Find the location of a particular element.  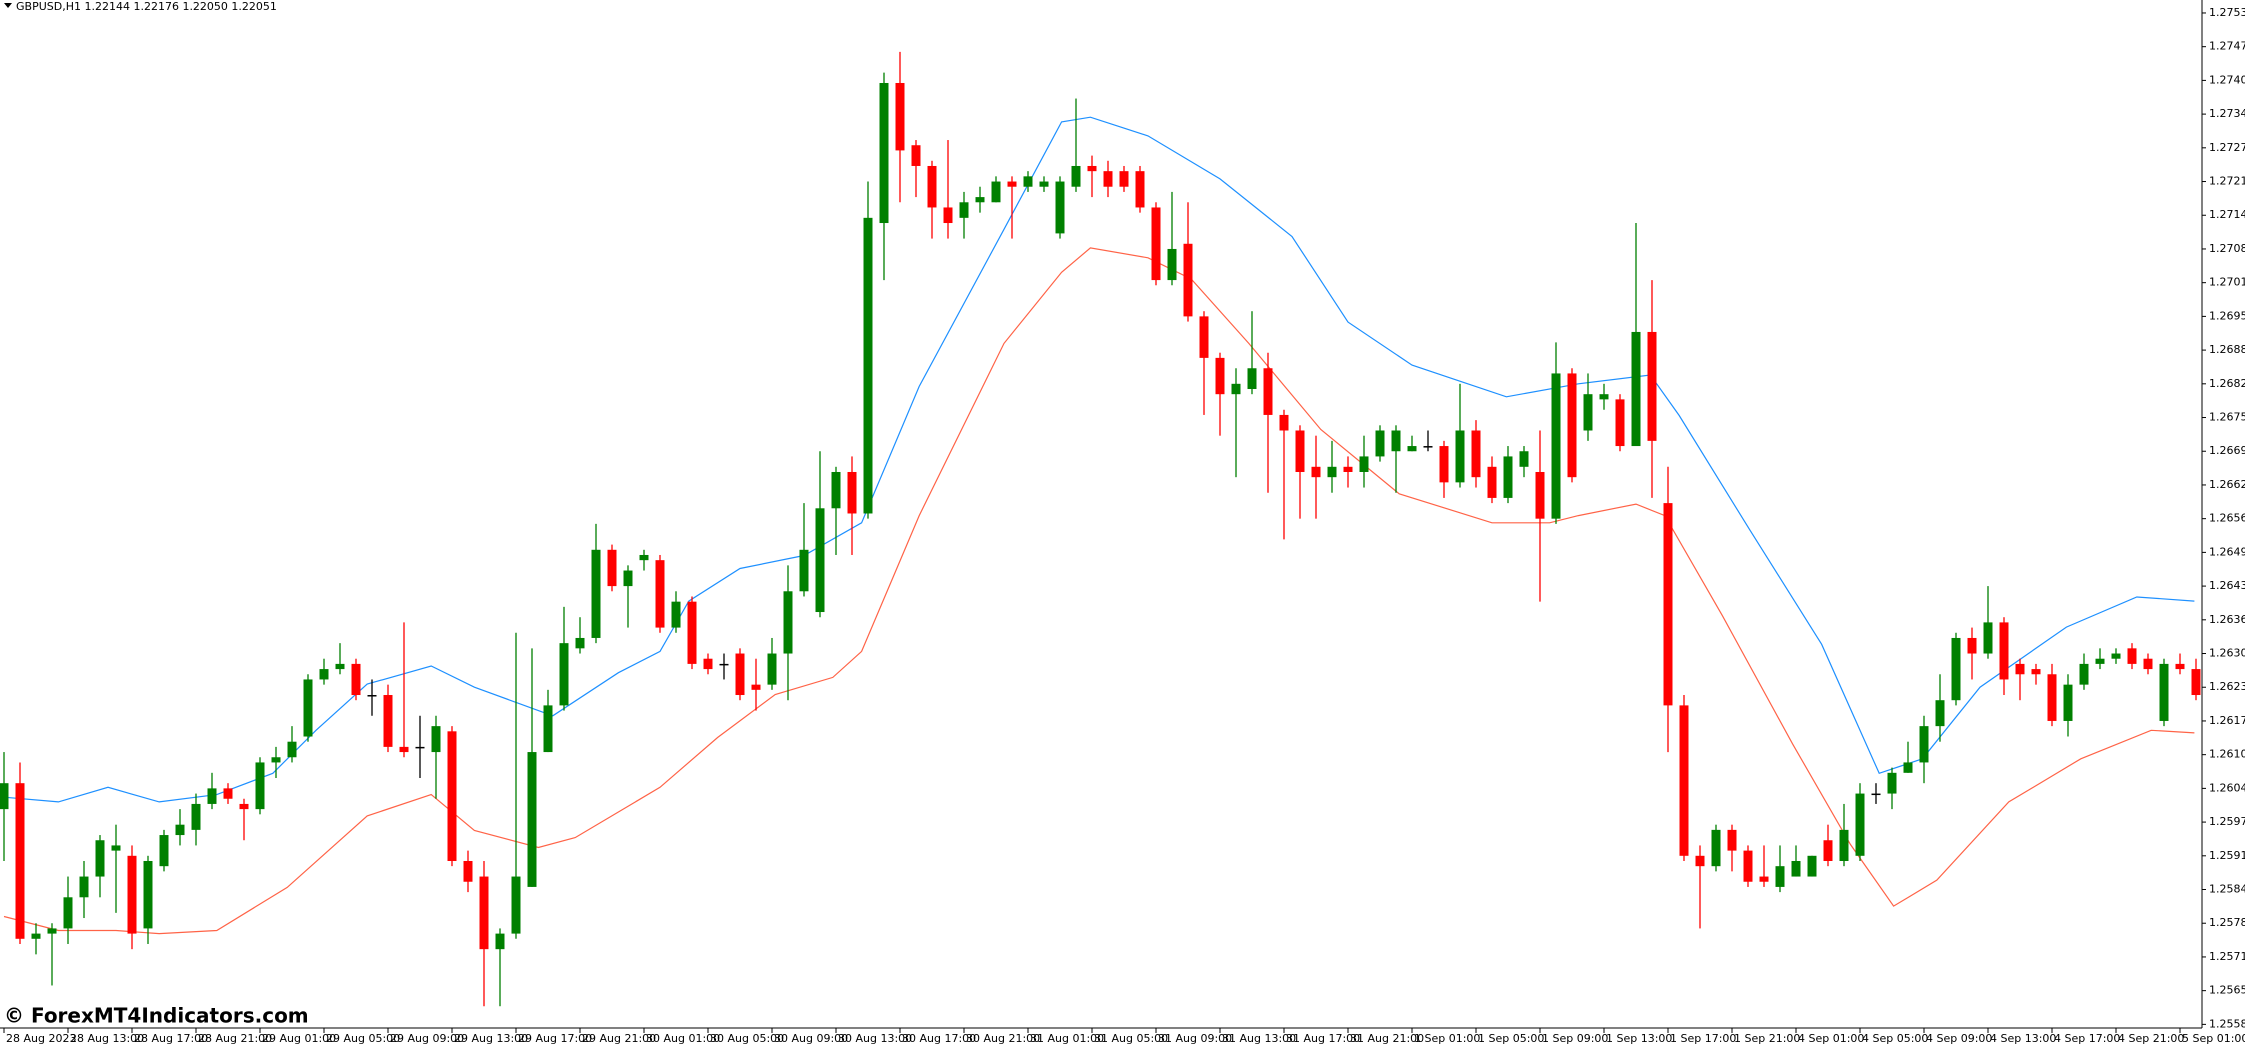

y-tick-label: 1.26820 is located at coordinates (2227, 383).